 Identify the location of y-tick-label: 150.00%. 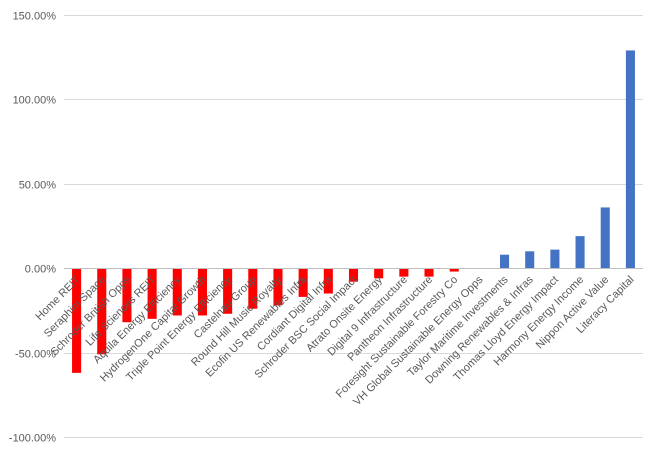
(35, 17).